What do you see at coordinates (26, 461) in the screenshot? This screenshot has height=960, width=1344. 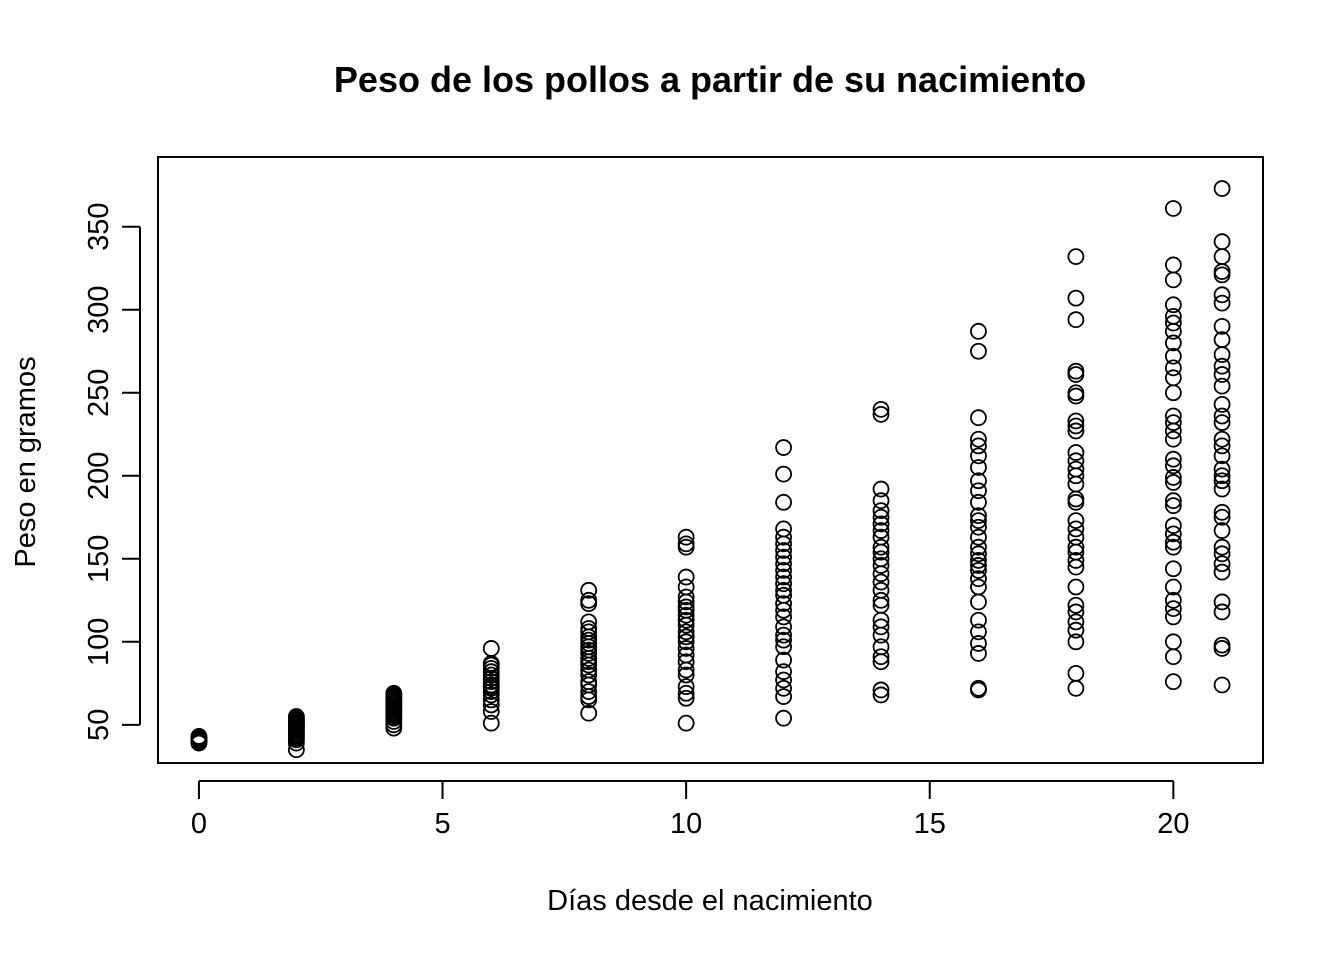 I see `y-axis-label: Peso en gramos` at bounding box center [26, 461].